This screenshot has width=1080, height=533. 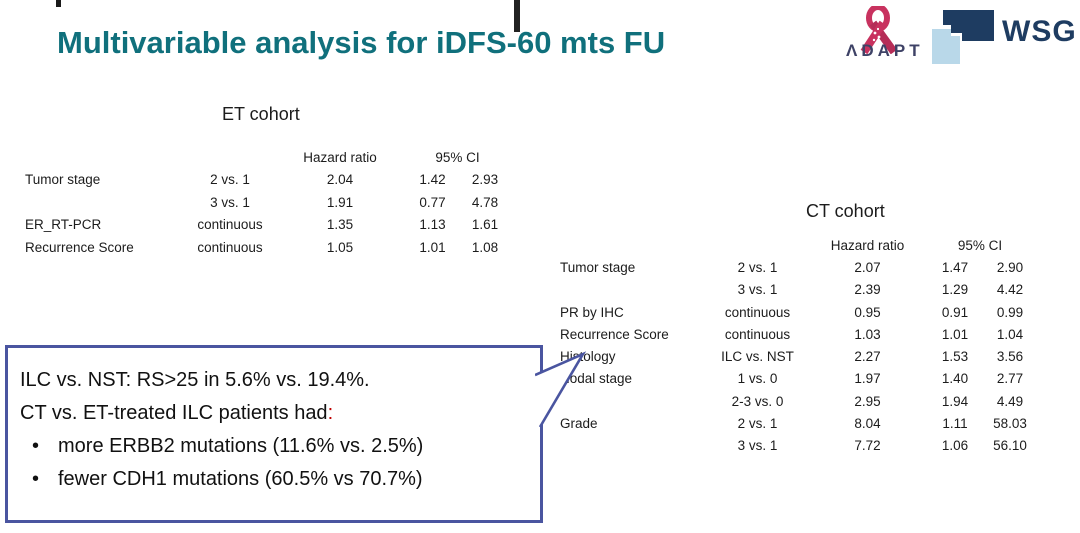 What do you see at coordinates (885, 50) in the screenshot?
I see `adapt-logo-text: ΛDAPT` at bounding box center [885, 50].